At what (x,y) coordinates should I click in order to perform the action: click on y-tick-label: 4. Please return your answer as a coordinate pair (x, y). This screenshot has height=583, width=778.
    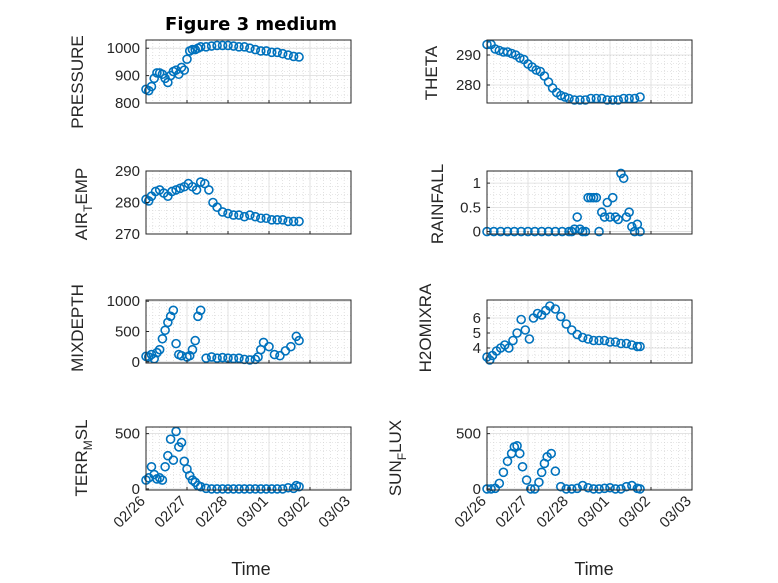
    Looking at the image, I should click on (477, 348).